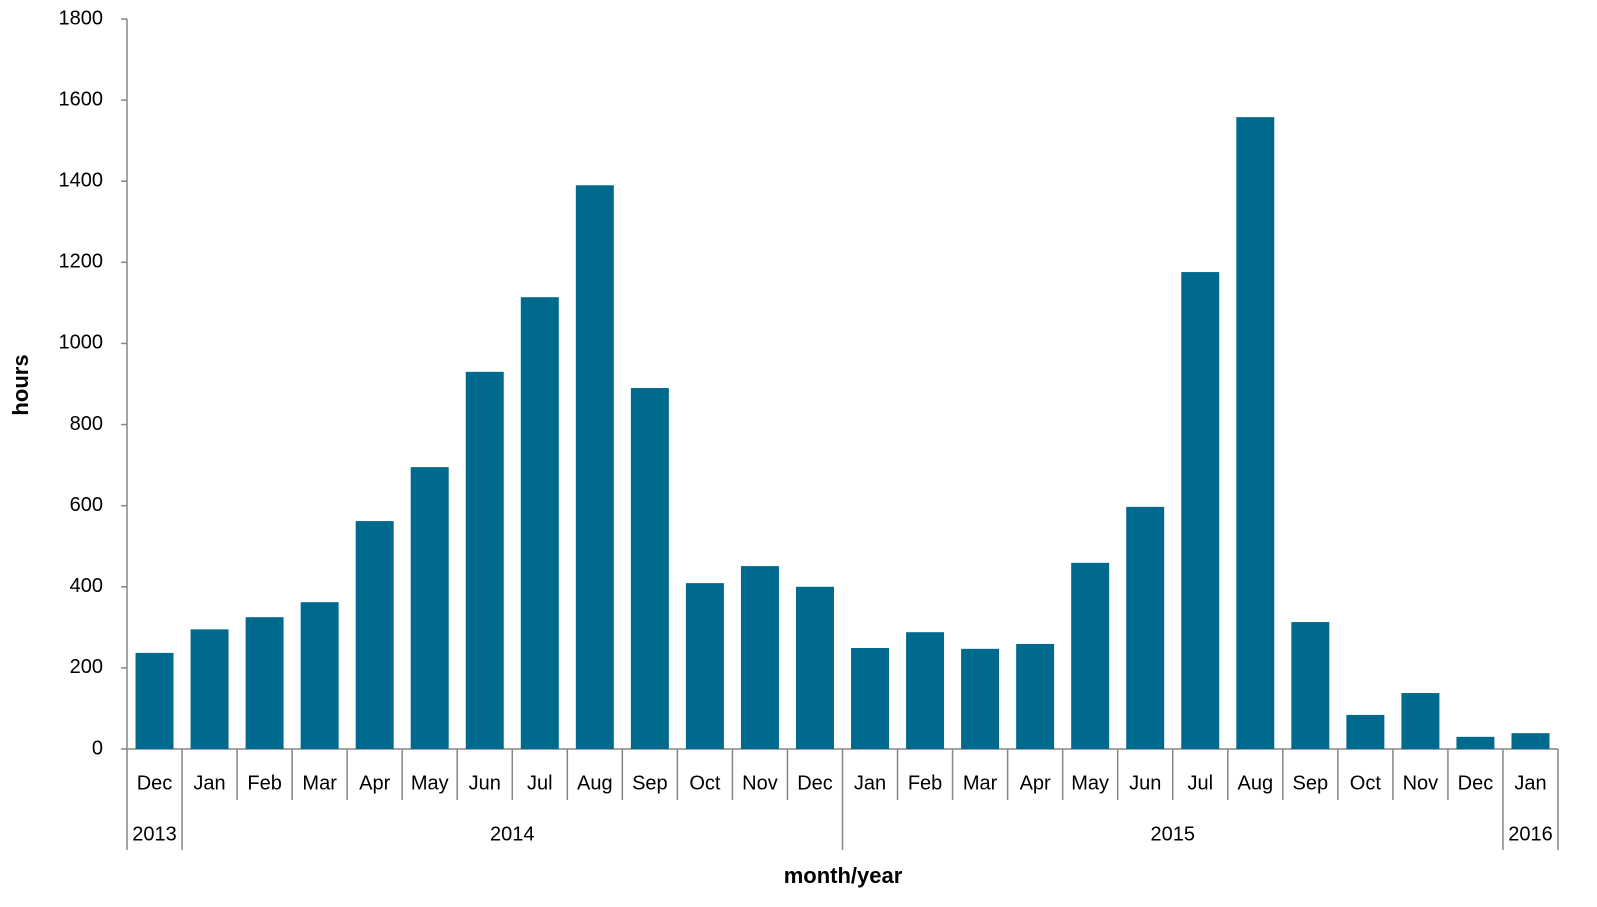  Describe the element at coordinates (86, 667) in the screenshot. I see `y-tick-label: 200` at that location.